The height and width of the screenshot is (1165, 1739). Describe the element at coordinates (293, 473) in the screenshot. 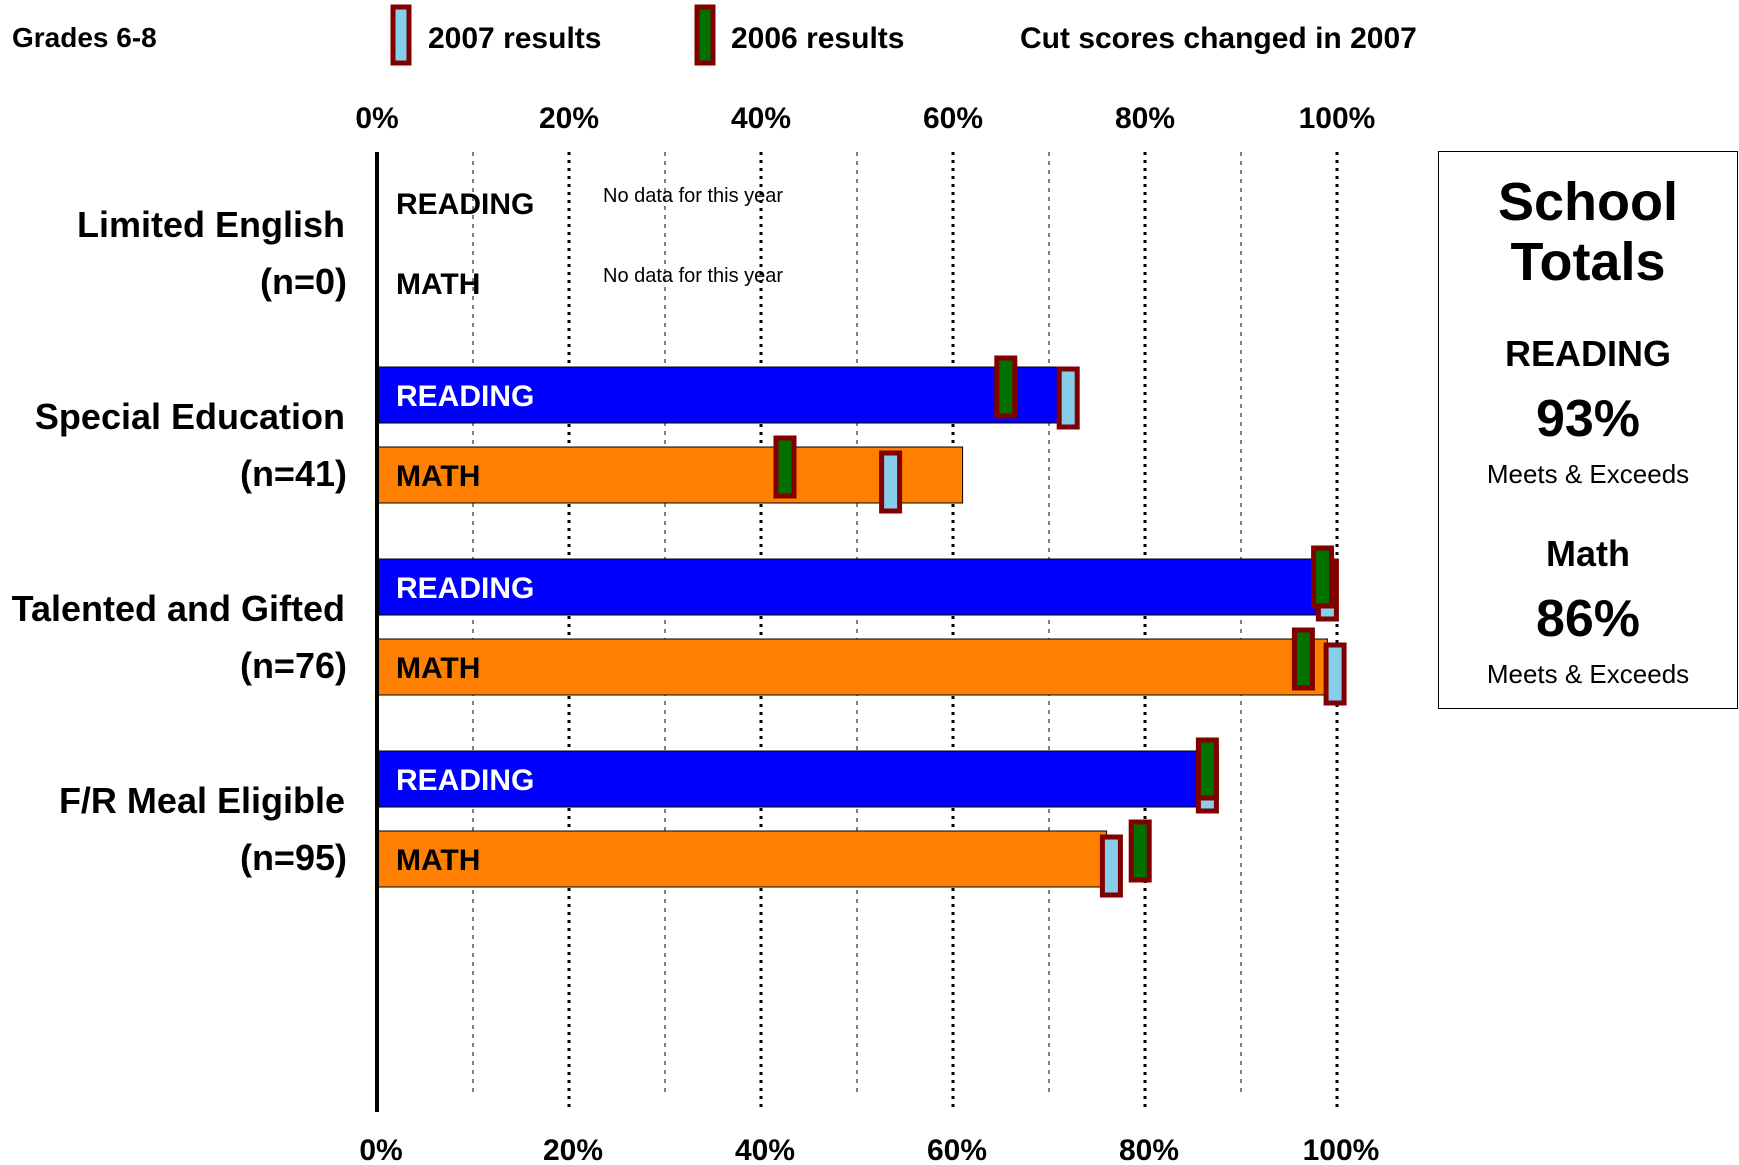

I see `group-n-special-education: (n=41)` at that location.